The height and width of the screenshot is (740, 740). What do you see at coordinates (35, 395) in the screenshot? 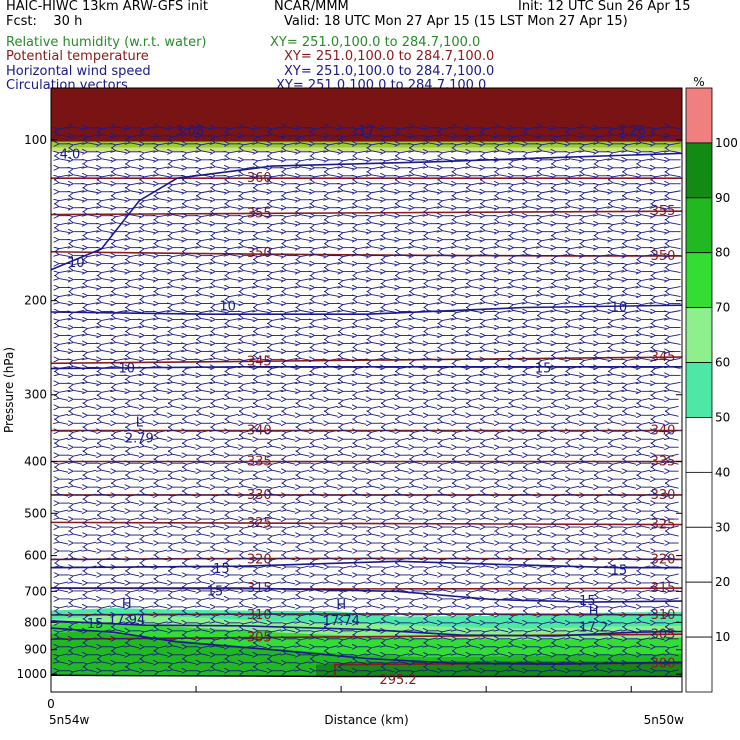
I see `y-tick-label: 300` at bounding box center [35, 395].